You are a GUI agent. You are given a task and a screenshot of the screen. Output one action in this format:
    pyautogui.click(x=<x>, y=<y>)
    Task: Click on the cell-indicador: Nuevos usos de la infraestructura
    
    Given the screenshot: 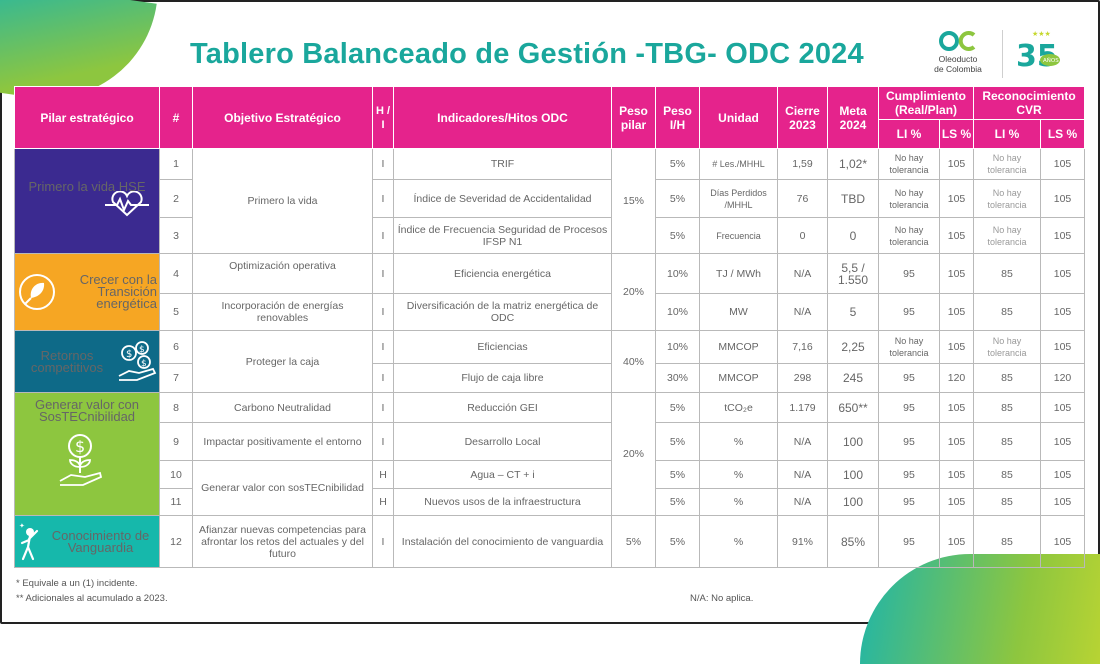 What is the action you would take?
    pyautogui.click(x=502, y=502)
    